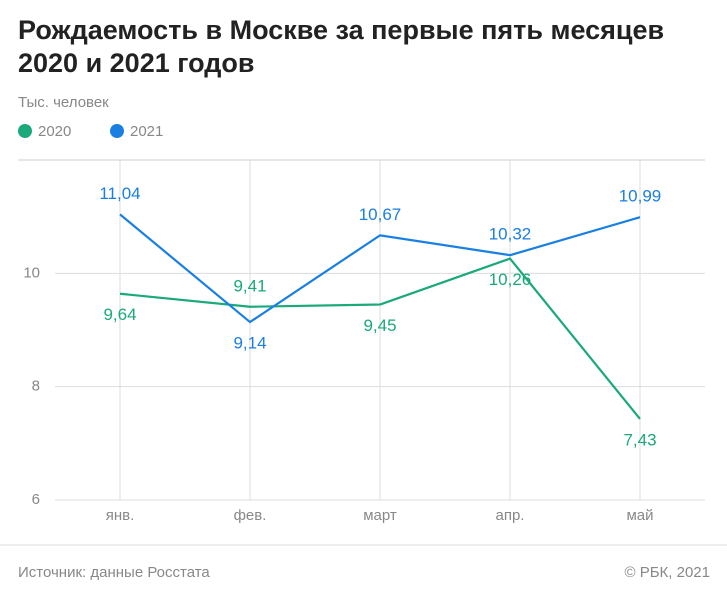  What do you see at coordinates (639, 515) in the screenshot?
I see `x-tick-label: май` at bounding box center [639, 515].